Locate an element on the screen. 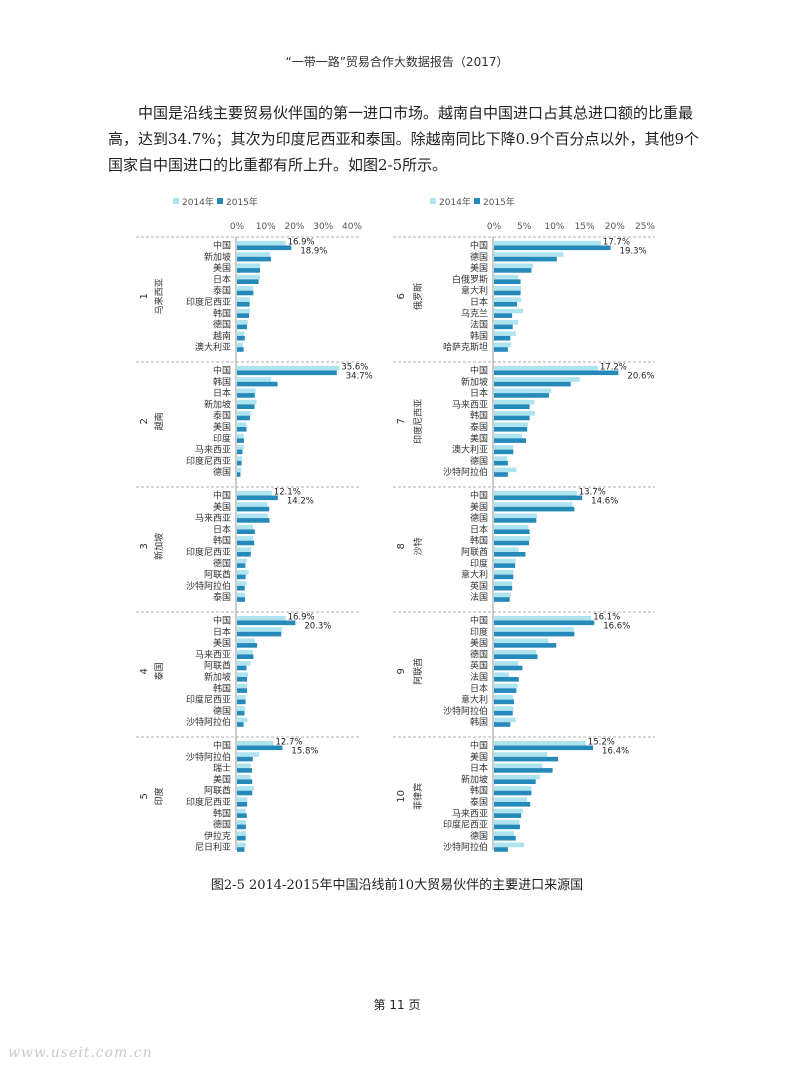  page-number: 第 11 页 is located at coordinates (397, 1005).